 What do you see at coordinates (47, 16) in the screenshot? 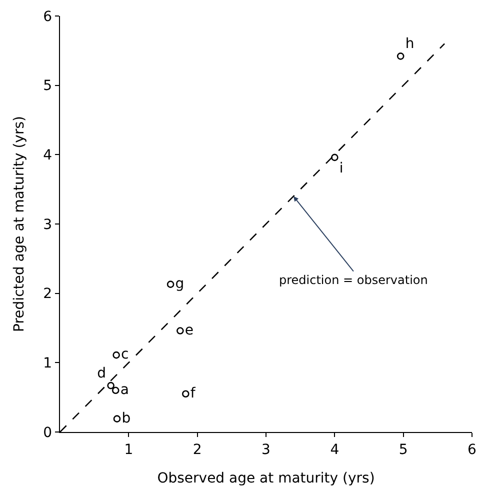
I see `y-tick-label: 6` at bounding box center [47, 16].